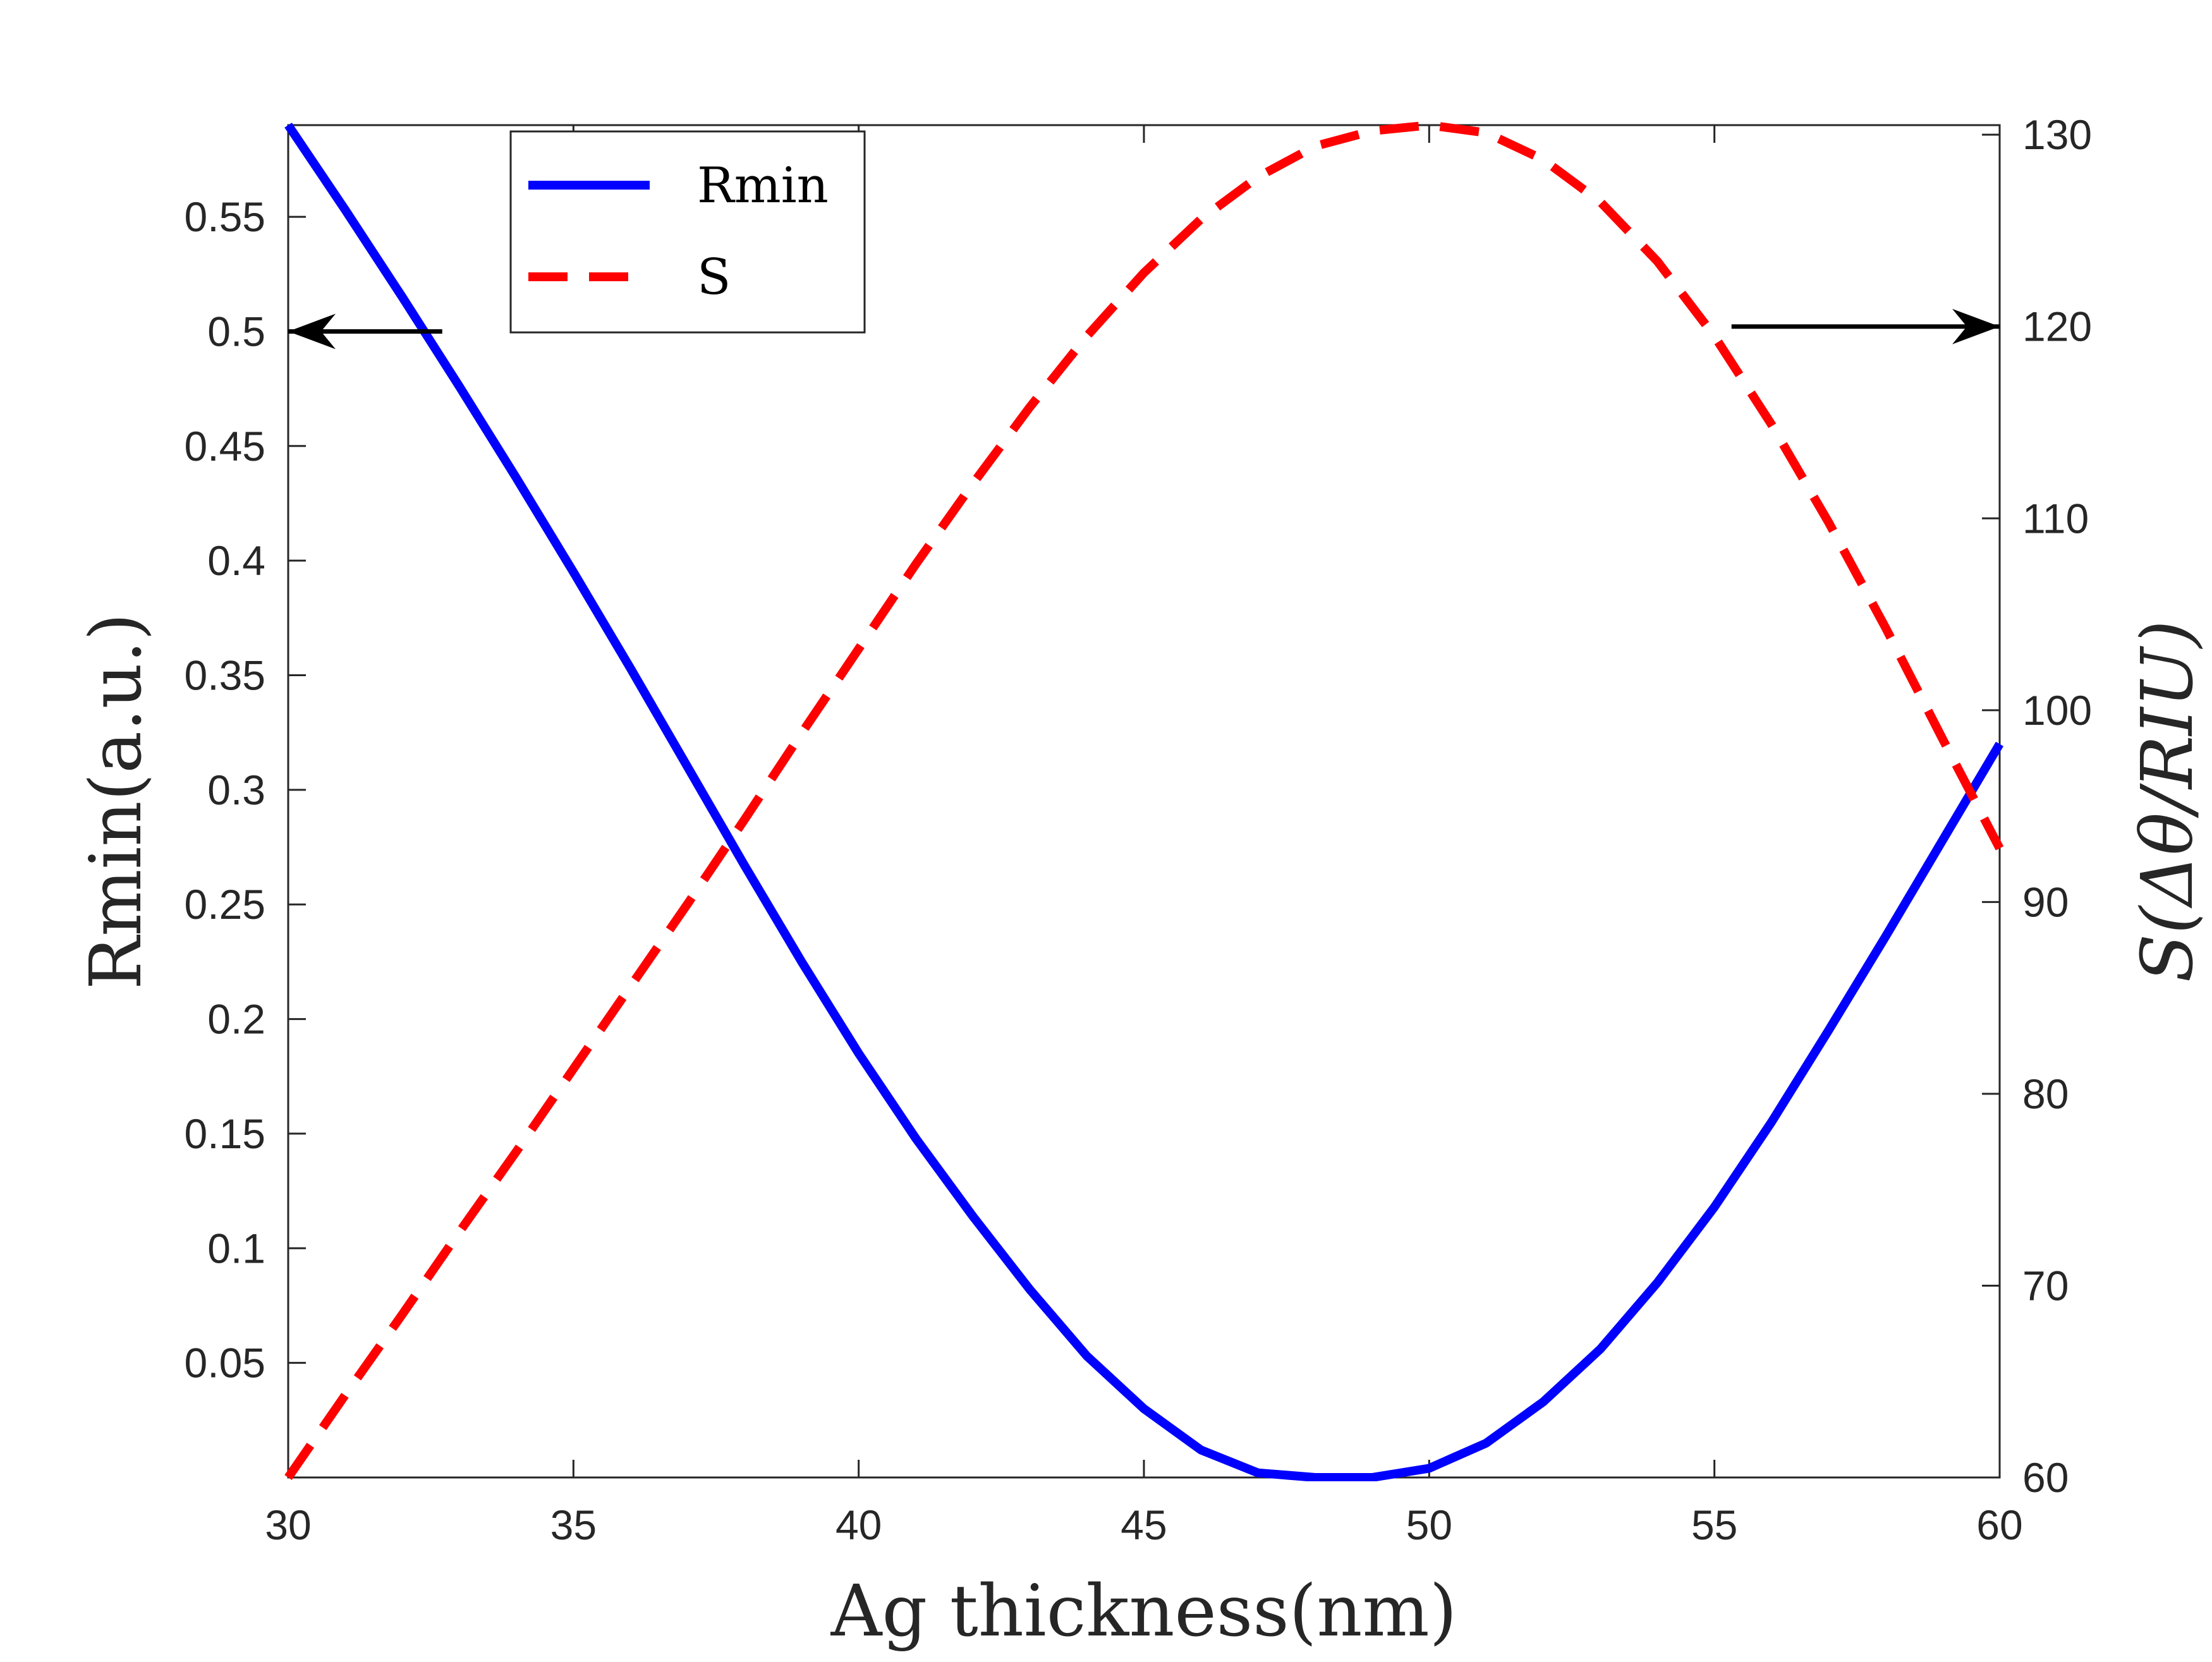  Describe the element at coordinates (1143, 1611) in the screenshot. I see `x-axis-title: Ag thickness(nm)` at that location.